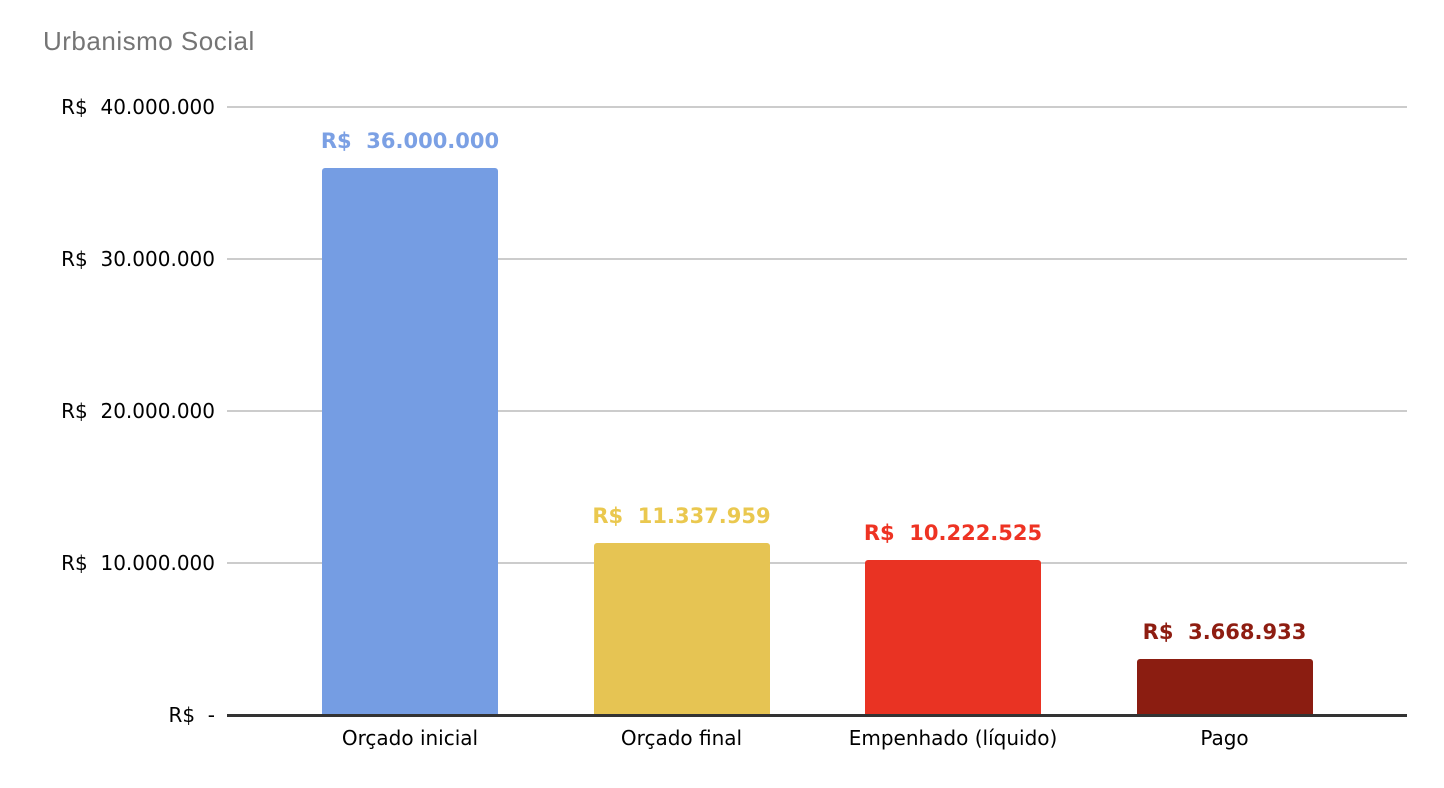 The height and width of the screenshot is (788, 1444). I want to click on x-axis-category-label-orcado-final: Orçado final, so click(681, 738).